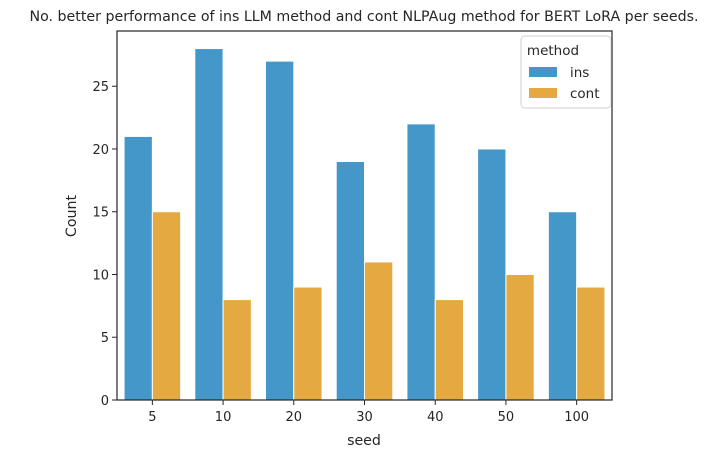 This screenshot has height=461, width=727. Describe the element at coordinates (506, 417) in the screenshot. I see `x-tick-label: 50` at that location.